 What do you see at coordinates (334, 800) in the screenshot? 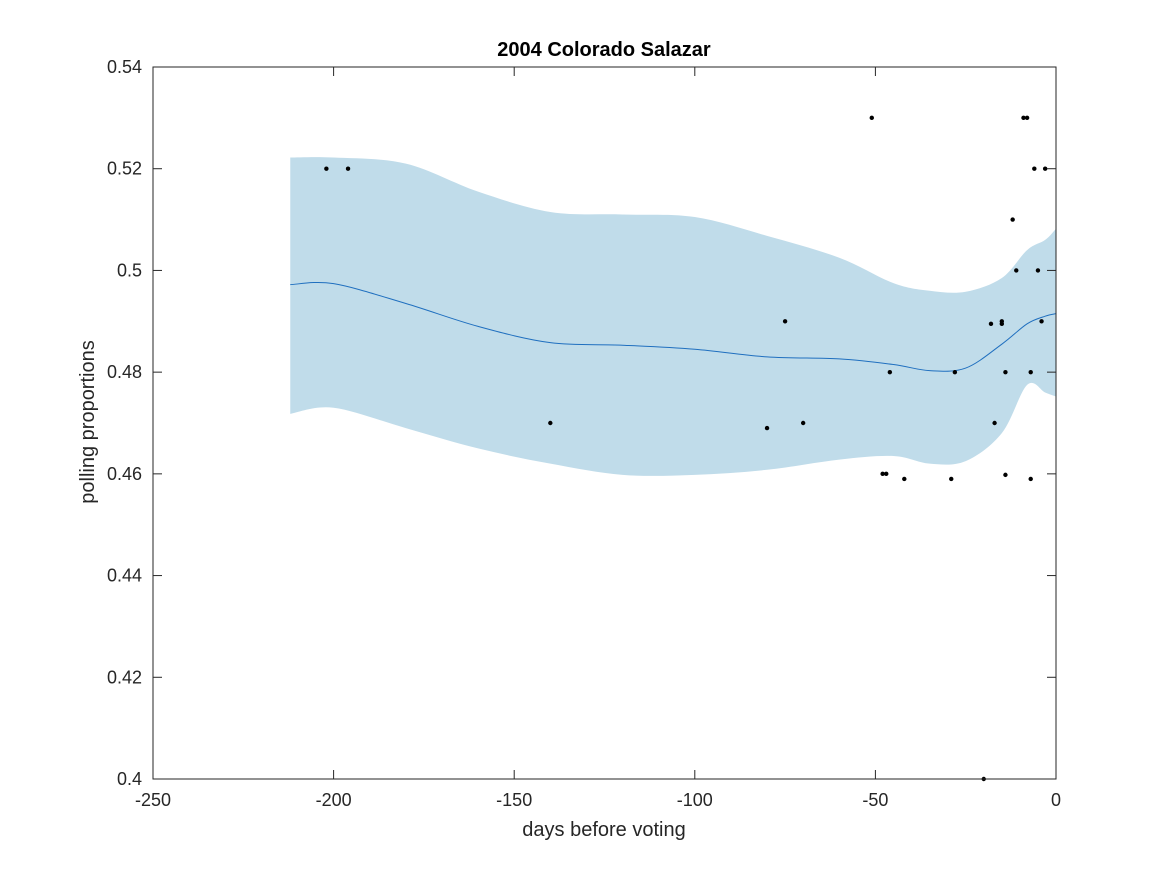
I see `x-tick-label: -200` at bounding box center [334, 800].